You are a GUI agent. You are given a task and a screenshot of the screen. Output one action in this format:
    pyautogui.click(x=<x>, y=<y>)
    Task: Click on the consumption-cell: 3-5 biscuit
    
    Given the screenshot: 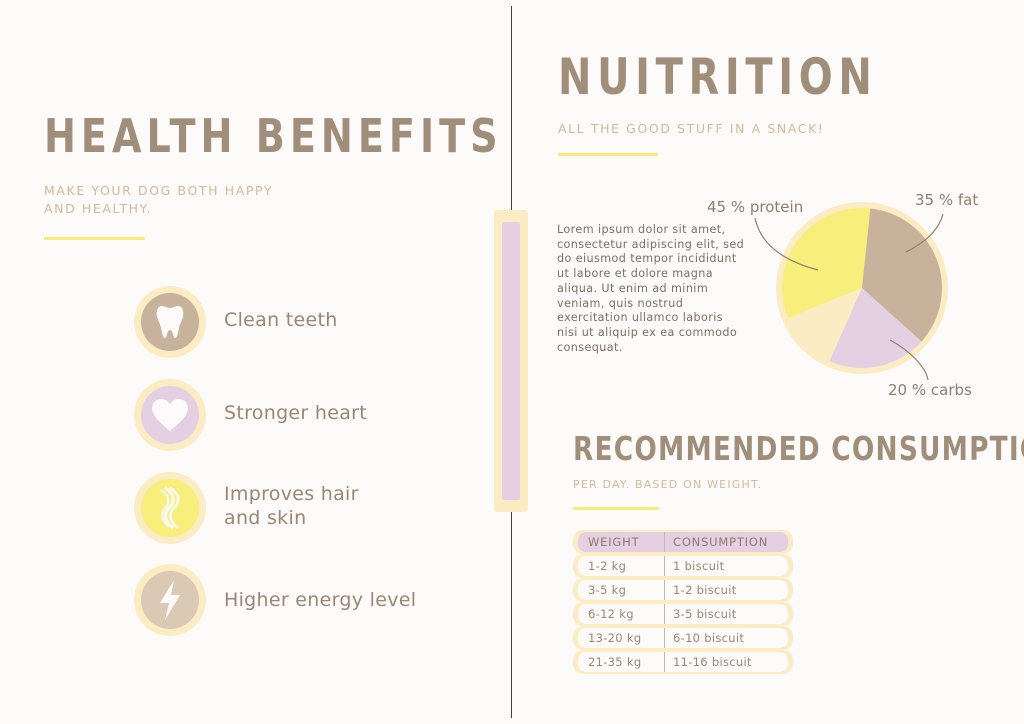 What is the action you would take?
    pyautogui.click(x=705, y=614)
    